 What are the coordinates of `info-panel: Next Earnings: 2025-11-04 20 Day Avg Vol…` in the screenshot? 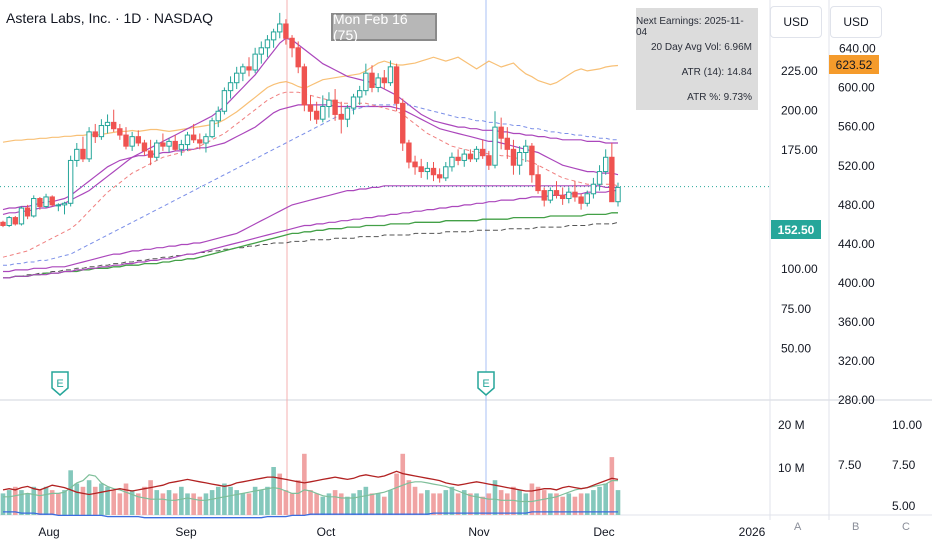 It's located at (697, 59).